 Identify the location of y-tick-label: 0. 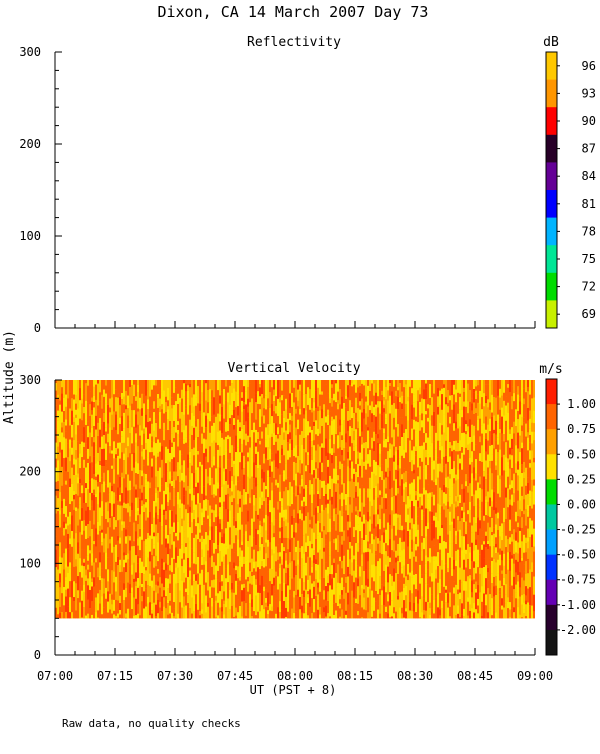
(37, 328).